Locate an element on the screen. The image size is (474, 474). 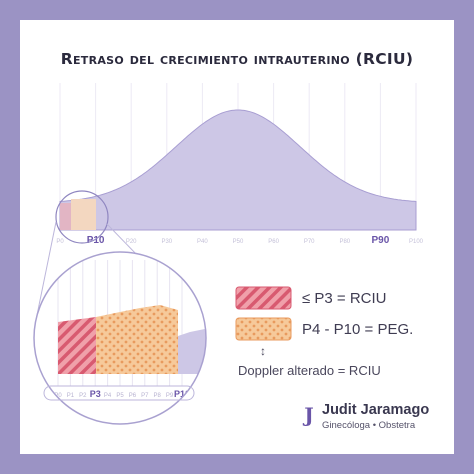
top-tick-label: P60 is located at coordinates (273, 242).